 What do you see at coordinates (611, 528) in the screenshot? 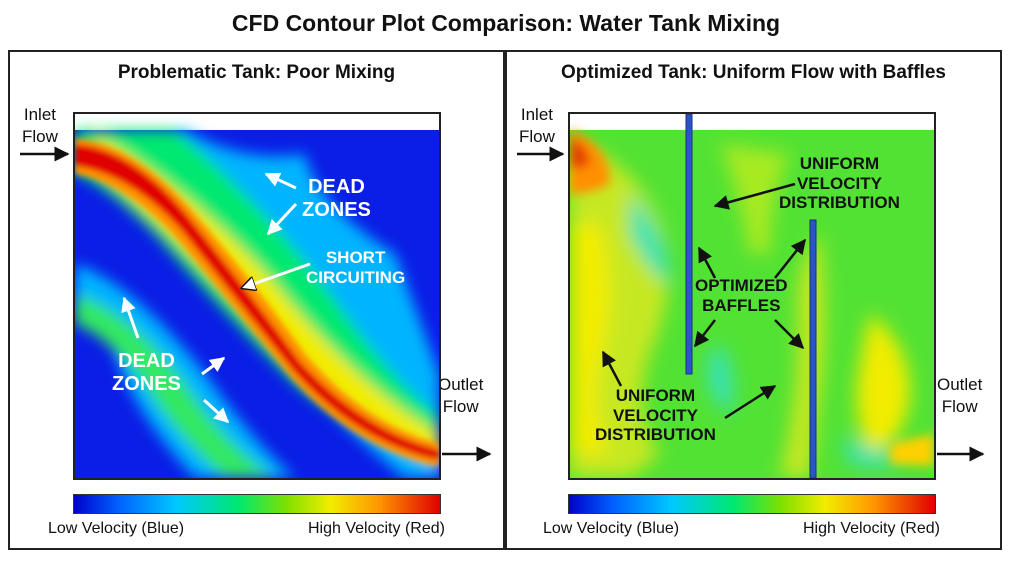
I see `right-scale-low-label: Low Velocity (Blue)` at bounding box center [611, 528].